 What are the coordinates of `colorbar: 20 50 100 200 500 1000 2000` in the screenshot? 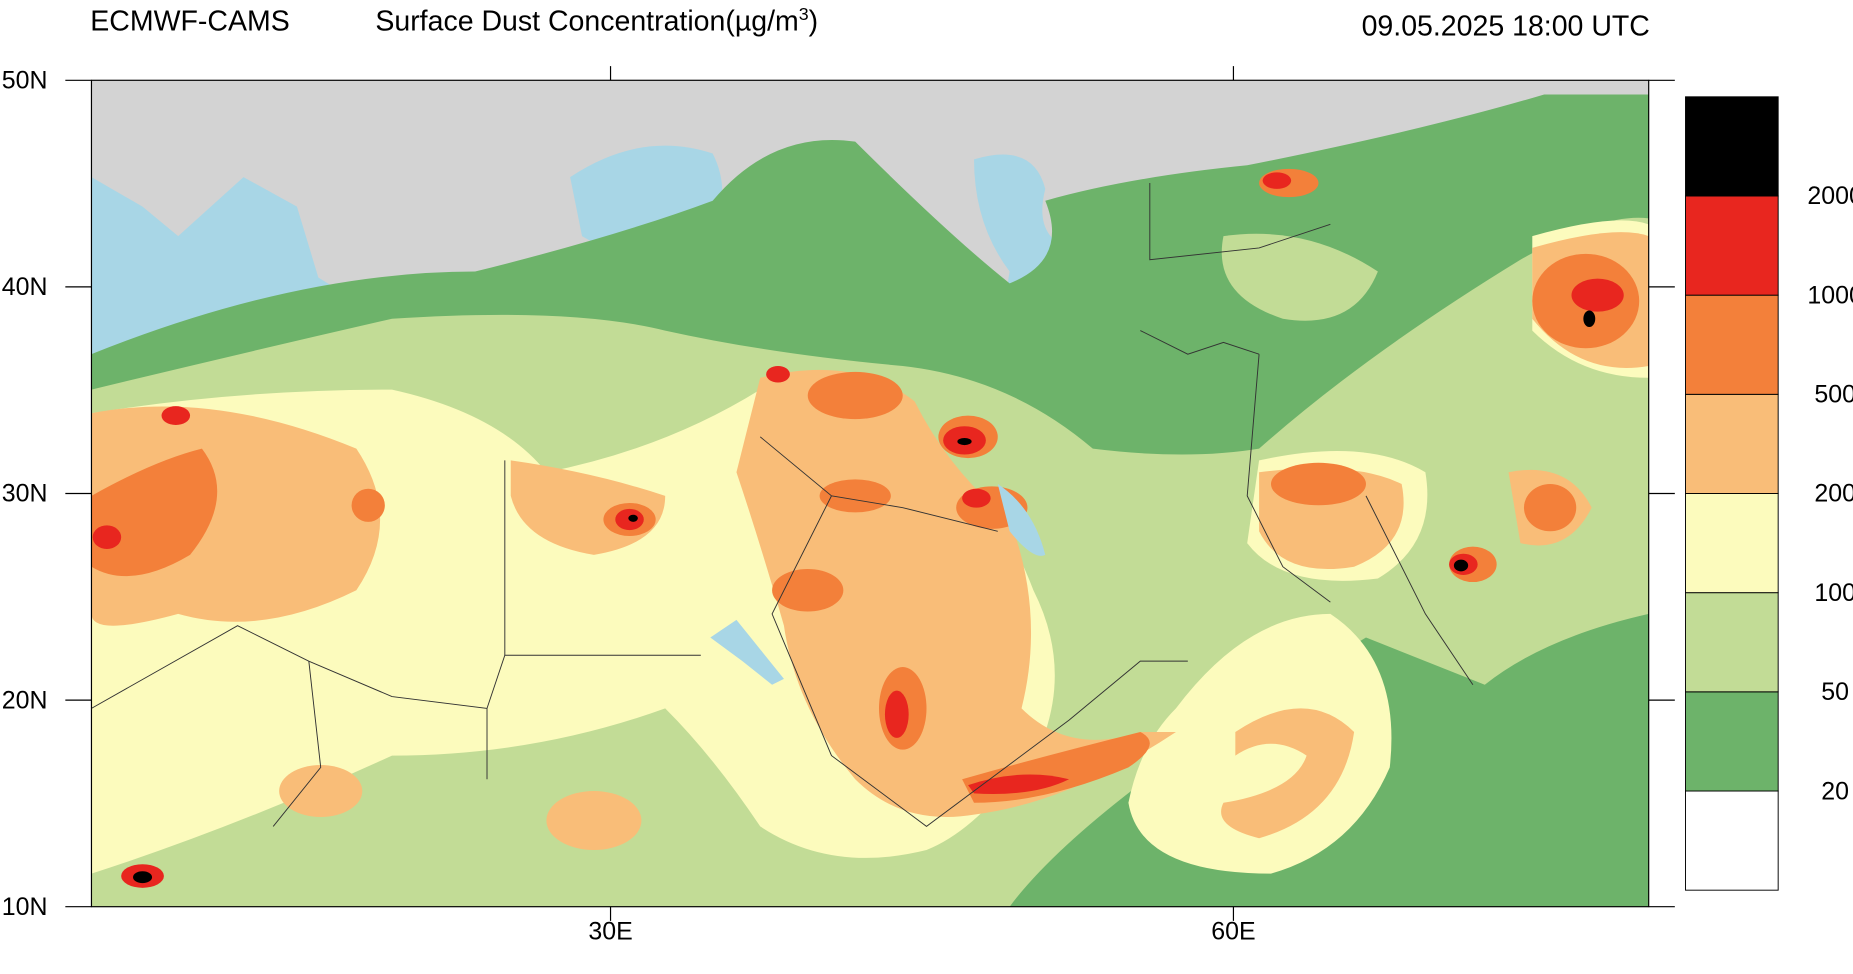 It's located at (1769, 493).